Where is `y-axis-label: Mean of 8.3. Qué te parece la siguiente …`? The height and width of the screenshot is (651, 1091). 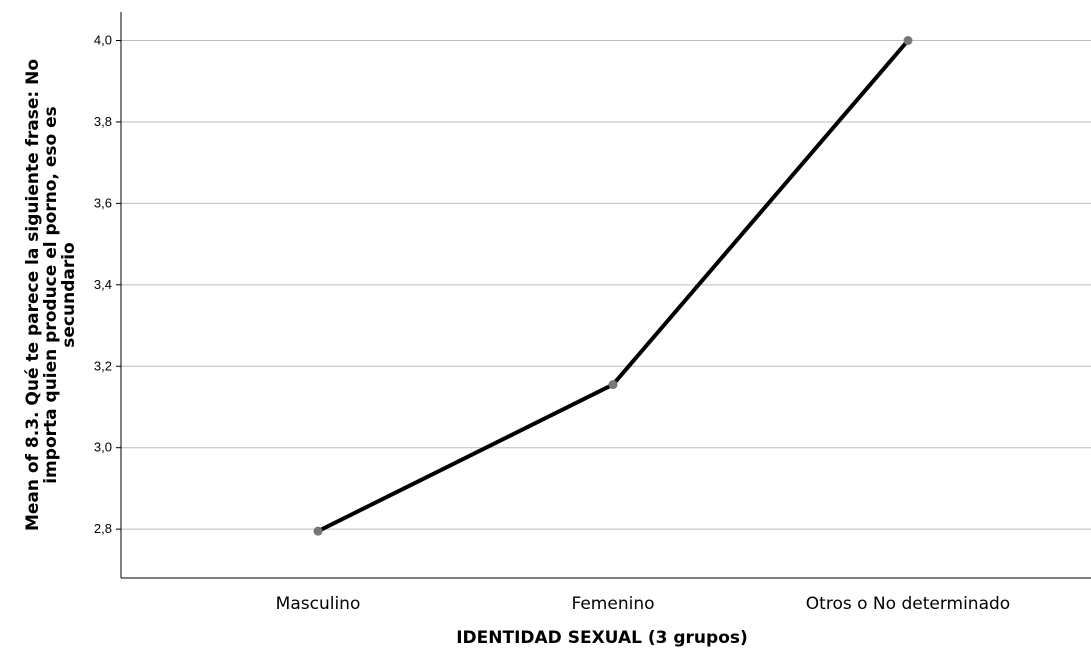 y-axis-label: Mean of 8.3. Qué te parece la siguiente … is located at coordinates (51, 295).